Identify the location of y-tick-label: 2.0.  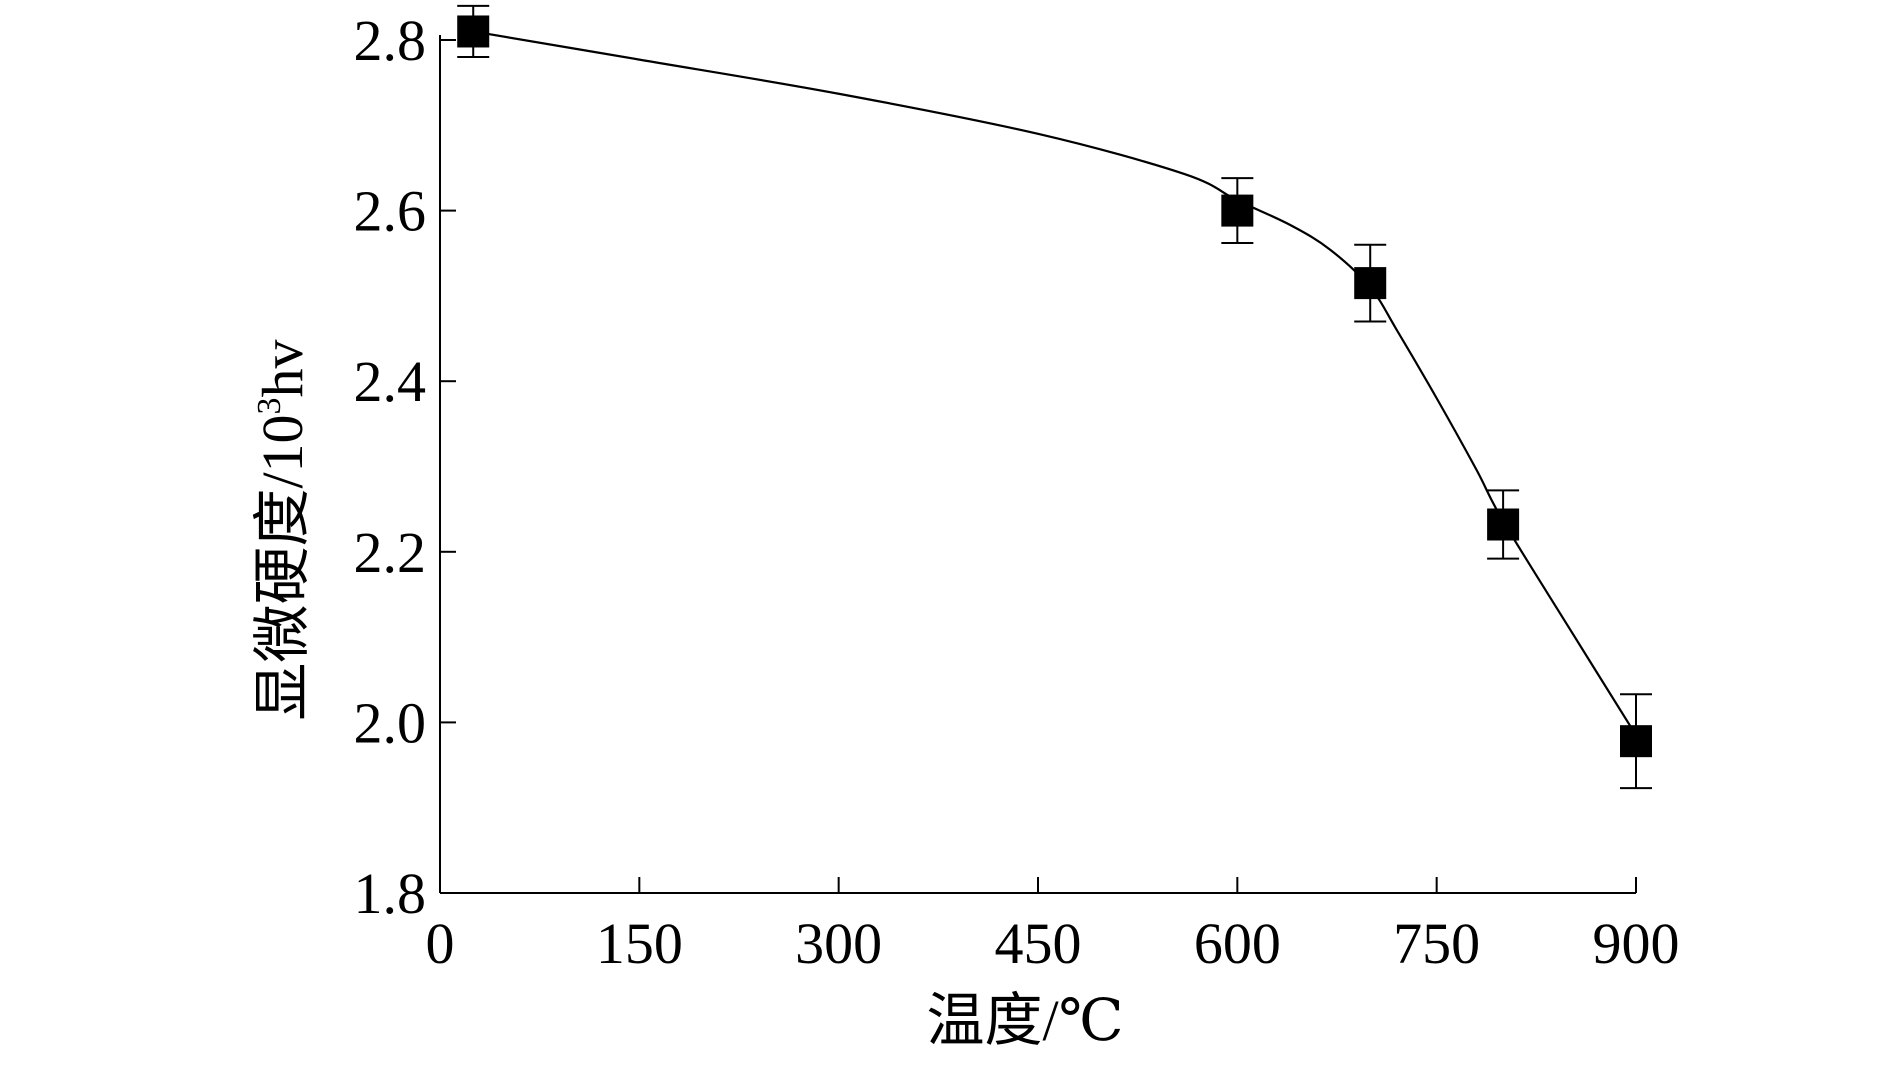
(390, 722).